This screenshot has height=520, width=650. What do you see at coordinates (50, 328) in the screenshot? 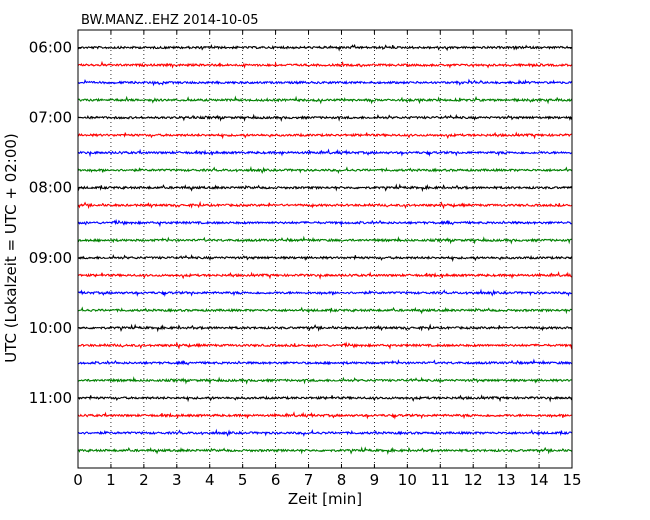
I see `y-tick-label: 10:00` at bounding box center [50, 328].